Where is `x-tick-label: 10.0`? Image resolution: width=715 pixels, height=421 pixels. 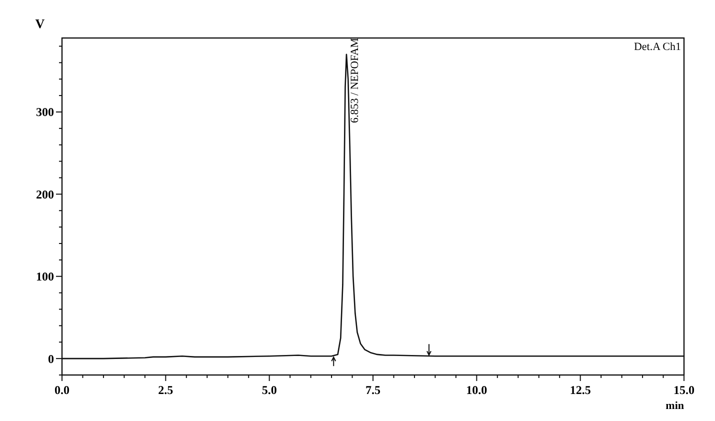
x-tick-label: 10.0 is located at coordinates (477, 390).